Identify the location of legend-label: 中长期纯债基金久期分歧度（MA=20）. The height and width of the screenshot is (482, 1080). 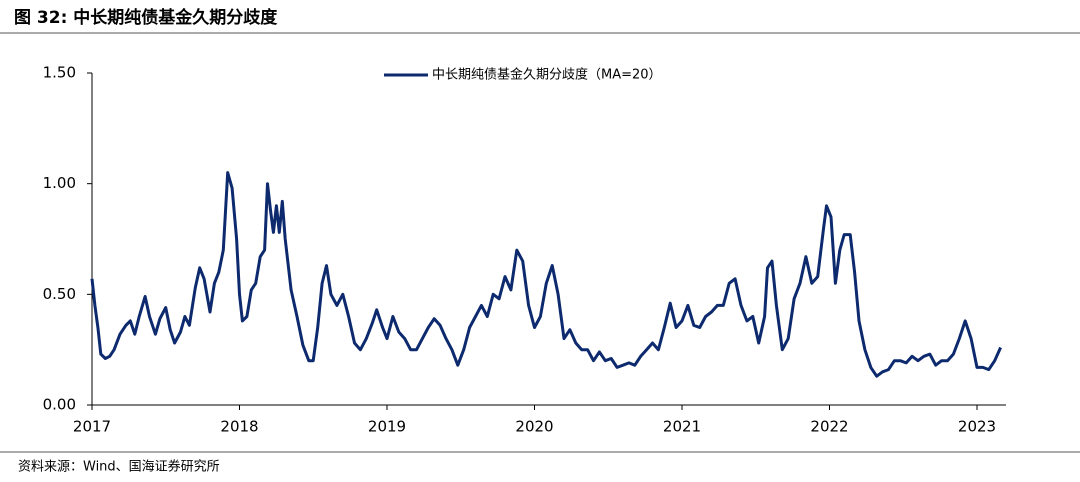
(547, 75).